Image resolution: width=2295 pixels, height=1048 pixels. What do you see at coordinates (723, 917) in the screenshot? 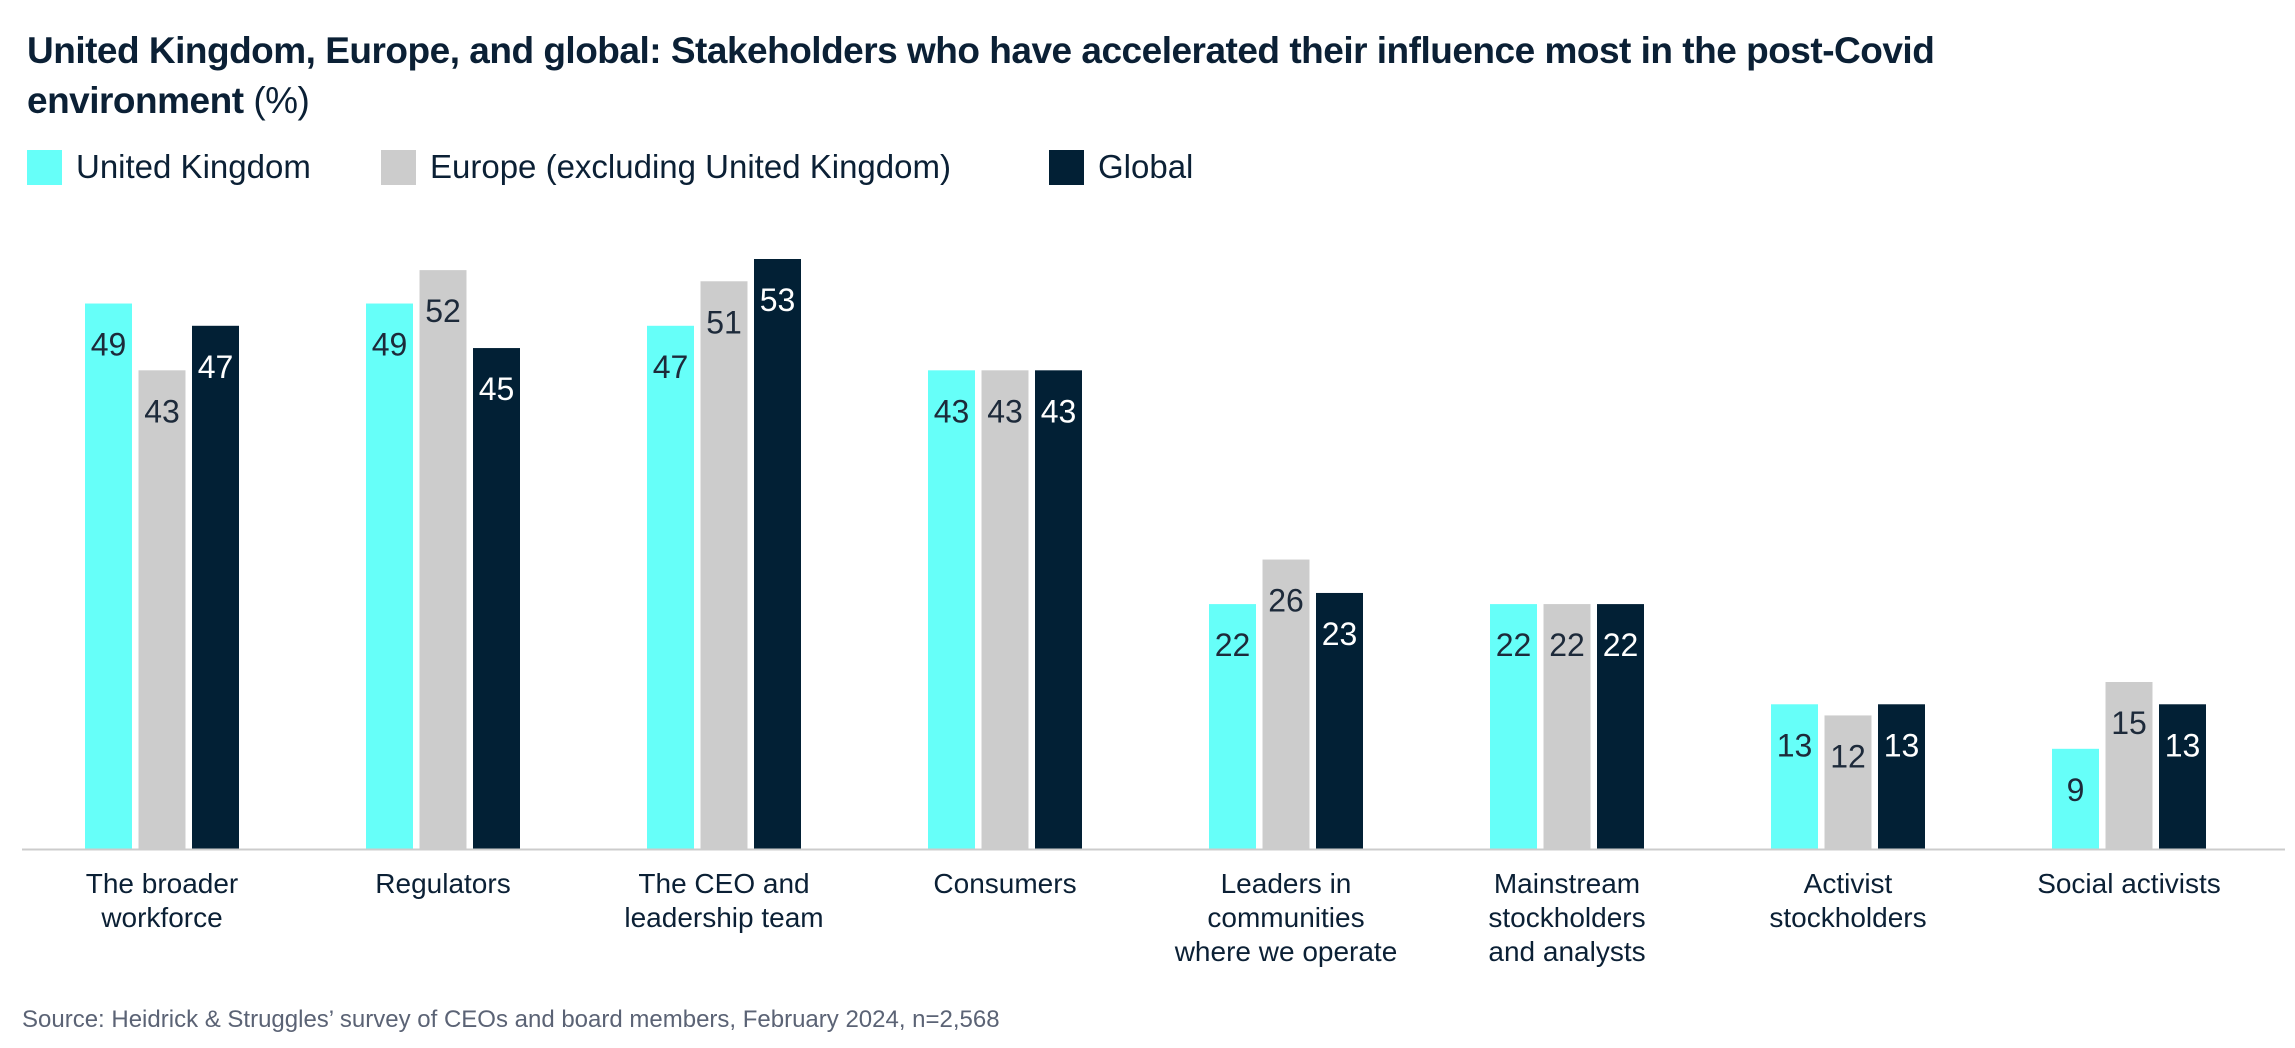
I see `category-label: leadership team` at bounding box center [723, 917].